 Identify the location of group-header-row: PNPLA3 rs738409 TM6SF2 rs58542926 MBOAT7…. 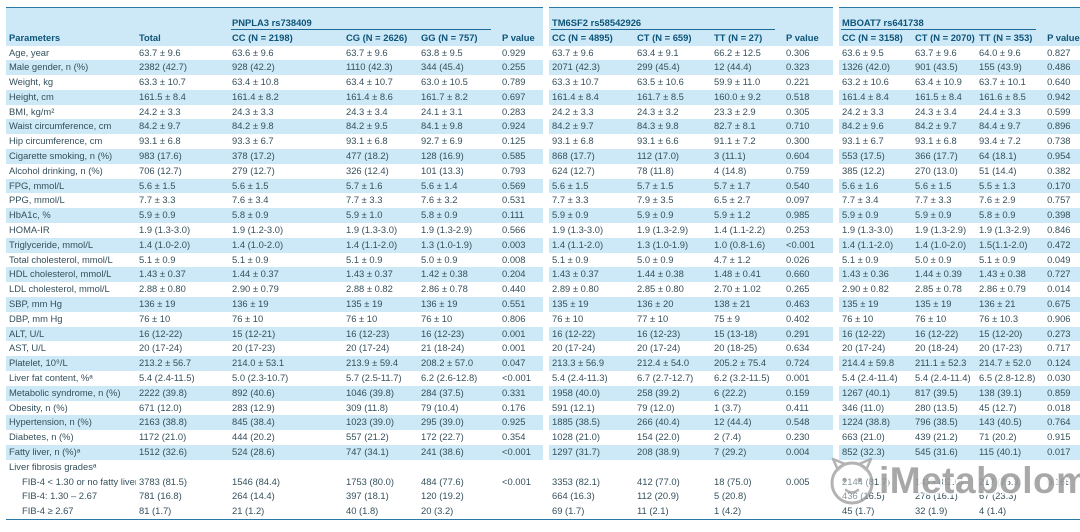
(543, 18).